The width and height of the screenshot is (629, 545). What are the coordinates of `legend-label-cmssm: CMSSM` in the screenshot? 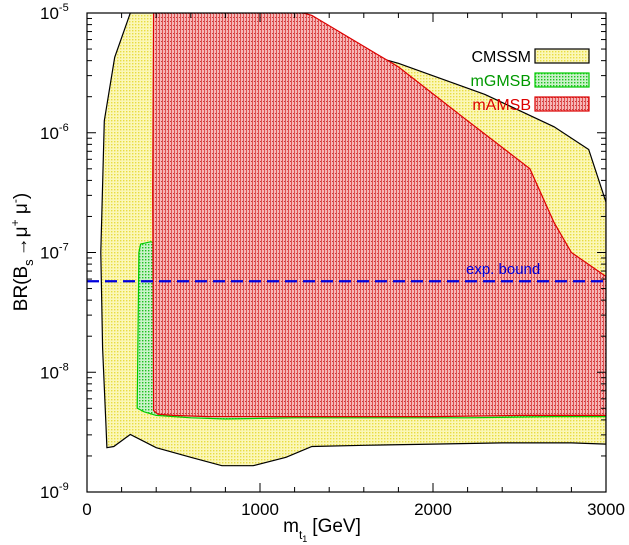 It's located at (501, 57).